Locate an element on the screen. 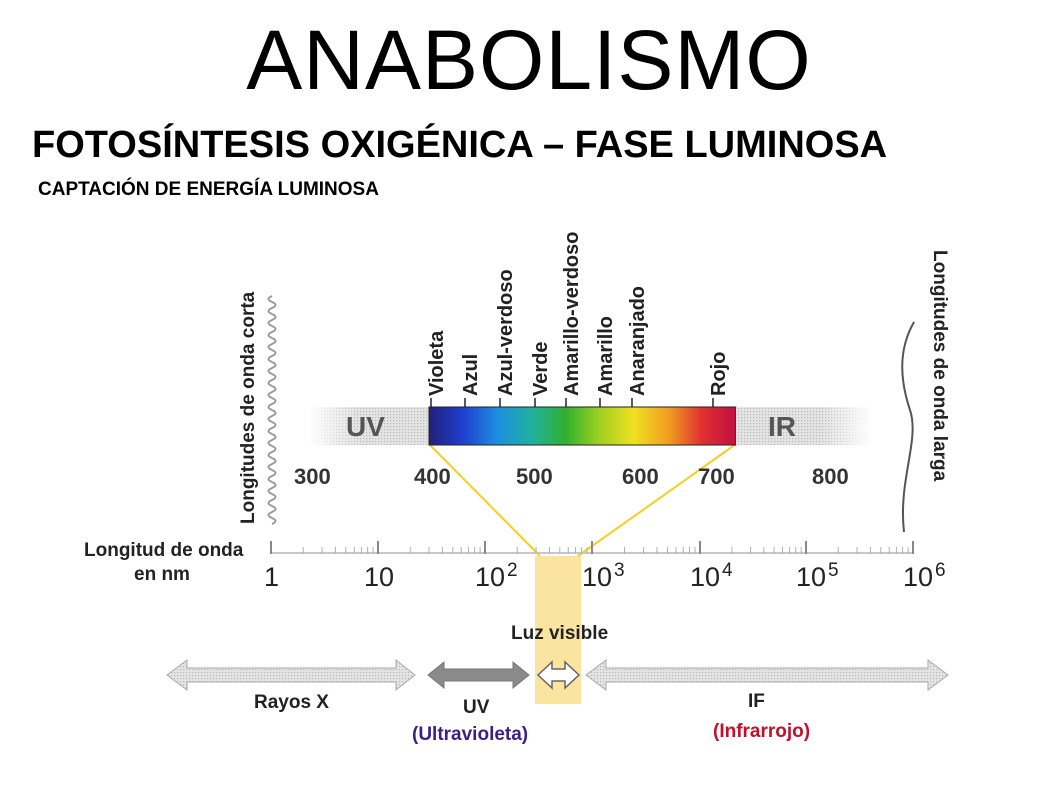 Image resolution: width=1058 pixels, height=793 pixels. log-tick-label: 10 is located at coordinates (379, 577).